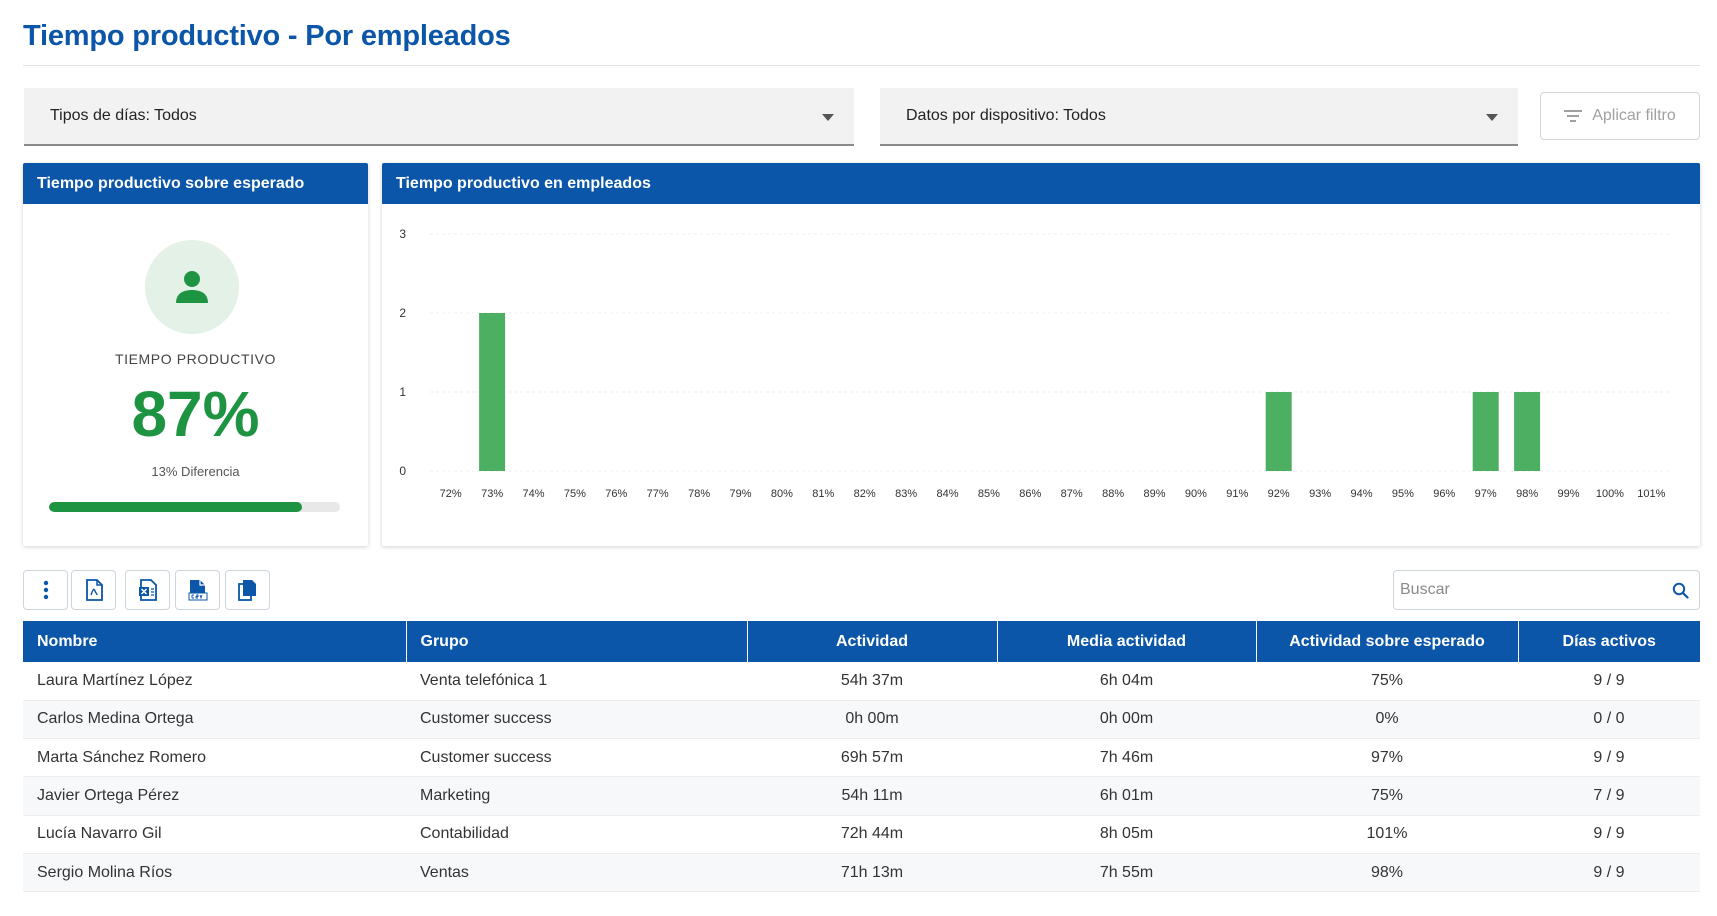 The width and height of the screenshot is (1717, 916). Describe the element at coordinates (872, 873) in the screenshot. I see `cell-activity: 71h 13m` at that location.